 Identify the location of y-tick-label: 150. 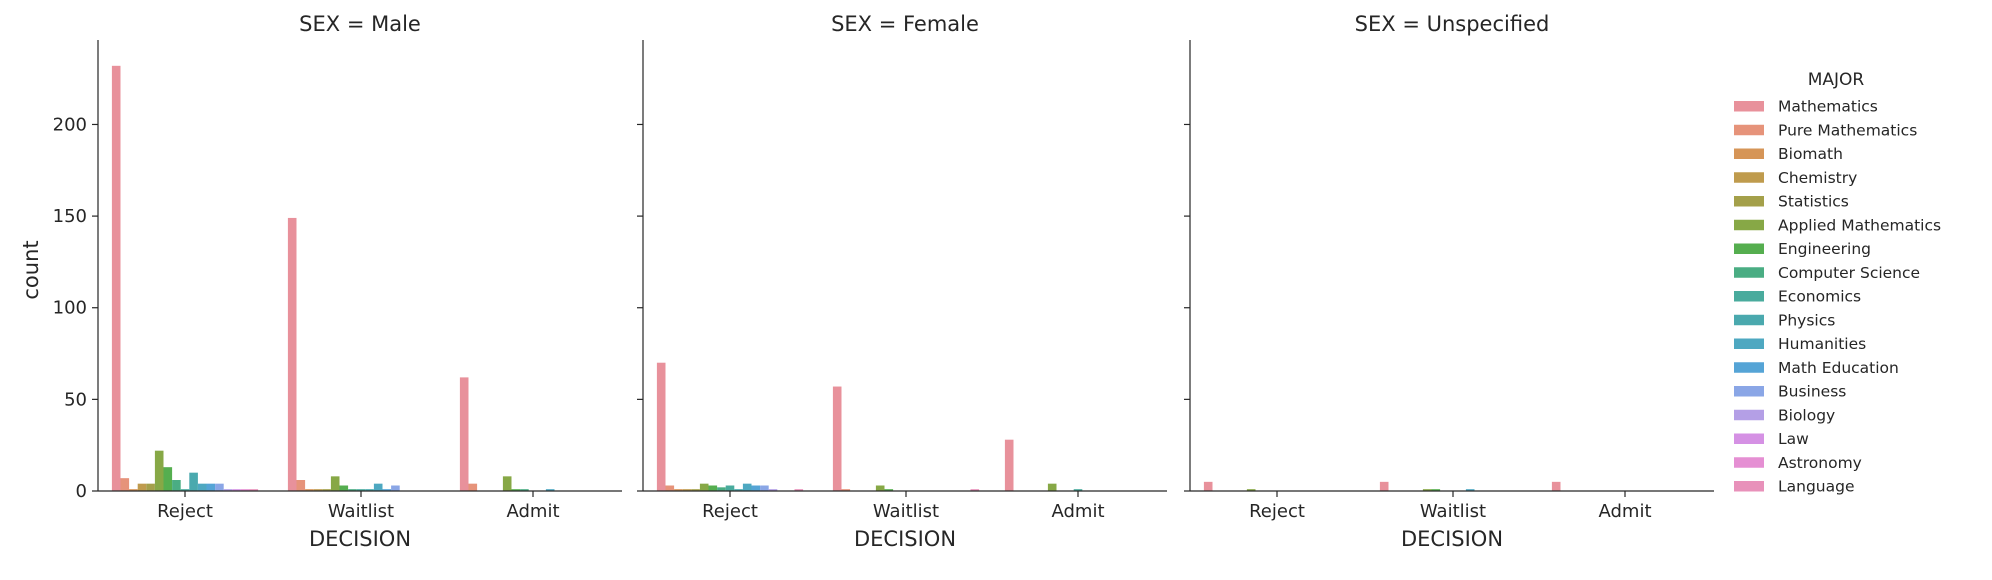
(70, 216).